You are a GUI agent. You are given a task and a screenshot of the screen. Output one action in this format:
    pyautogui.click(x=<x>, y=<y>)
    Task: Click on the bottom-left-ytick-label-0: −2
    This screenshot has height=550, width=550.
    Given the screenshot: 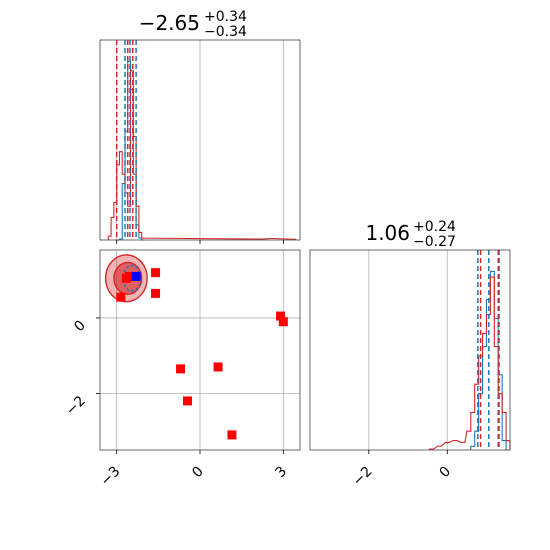 What is the action you would take?
    pyautogui.click(x=76, y=406)
    